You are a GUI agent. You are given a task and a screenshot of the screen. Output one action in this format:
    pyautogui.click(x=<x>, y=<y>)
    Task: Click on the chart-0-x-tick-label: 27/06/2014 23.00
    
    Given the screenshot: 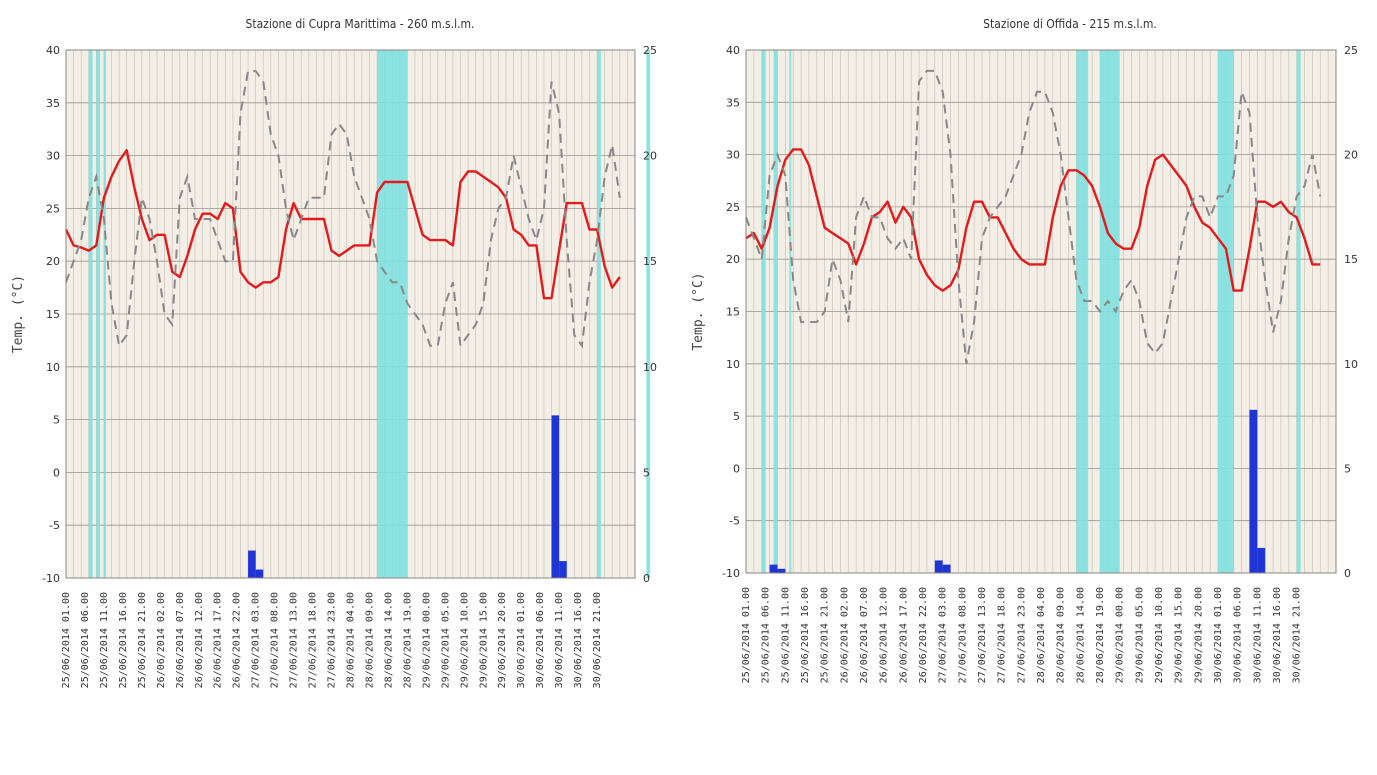 What is the action you would take?
    pyautogui.click(x=332, y=640)
    